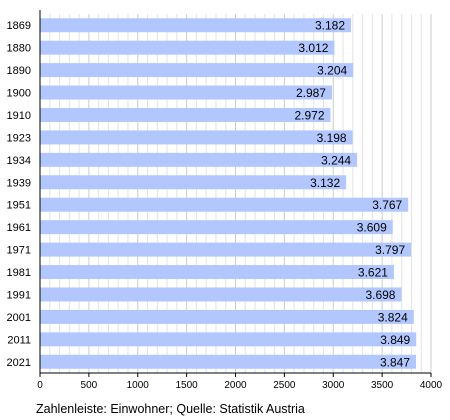 The image size is (450, 420). What do you see at coordinates (40, 385) in the screenshot?
I see `x-tick-label: 0` at bounding box center [40, 385].